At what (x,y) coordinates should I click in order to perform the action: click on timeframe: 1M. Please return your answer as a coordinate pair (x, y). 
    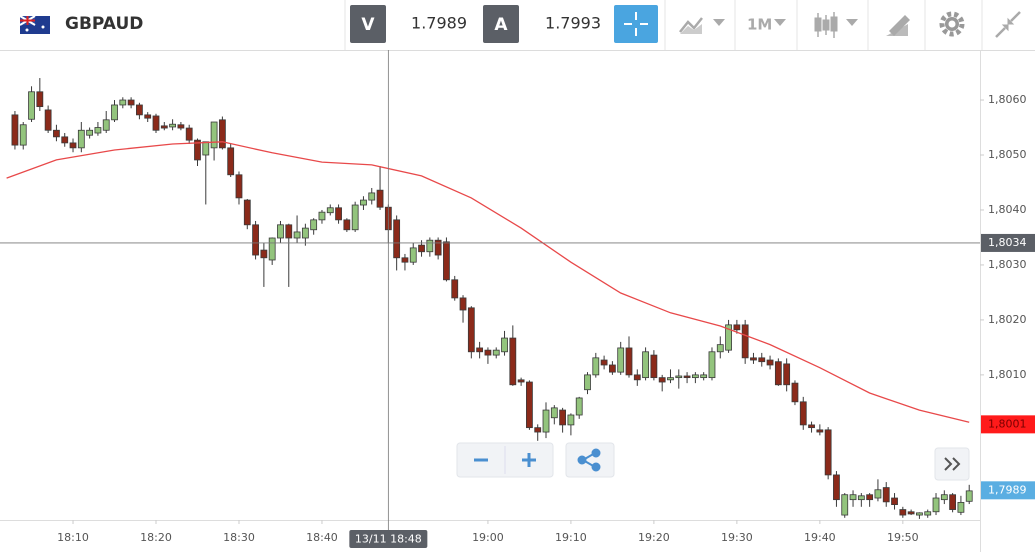
    Looking at the image, I should click on (759, 25).